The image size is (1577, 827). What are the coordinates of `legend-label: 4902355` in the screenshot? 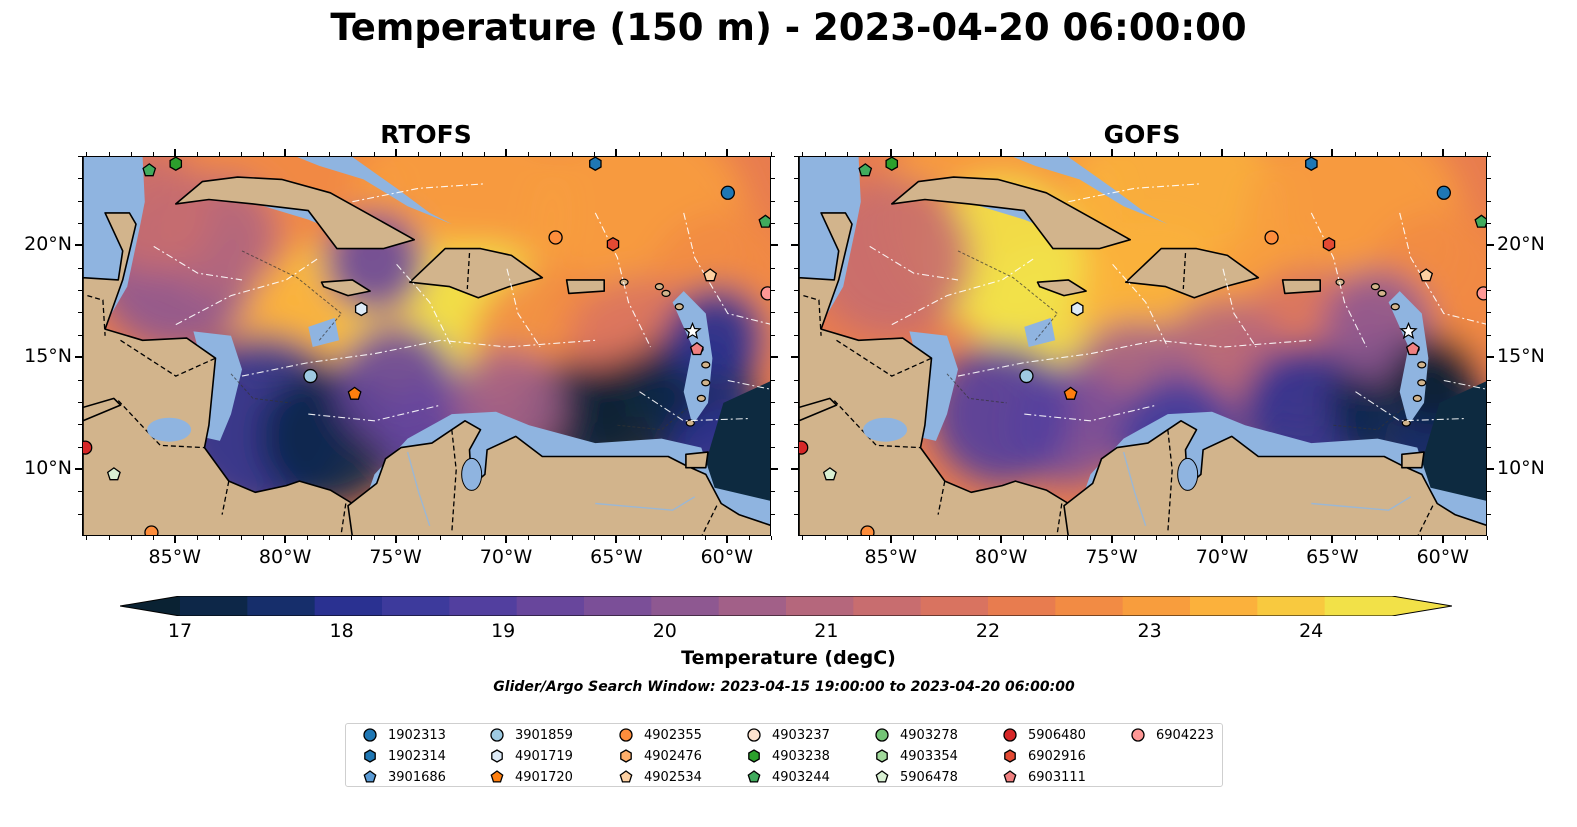 It's located at (673, 735).